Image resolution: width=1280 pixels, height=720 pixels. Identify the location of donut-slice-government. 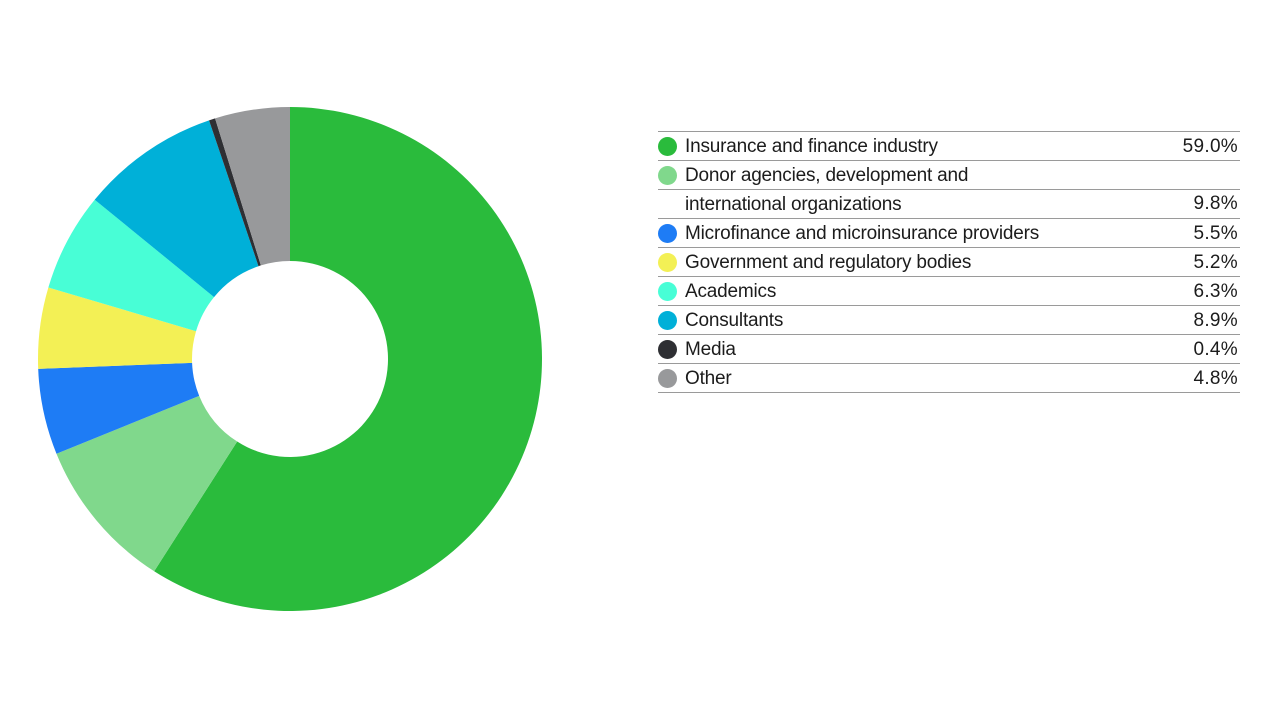
(117, 328).